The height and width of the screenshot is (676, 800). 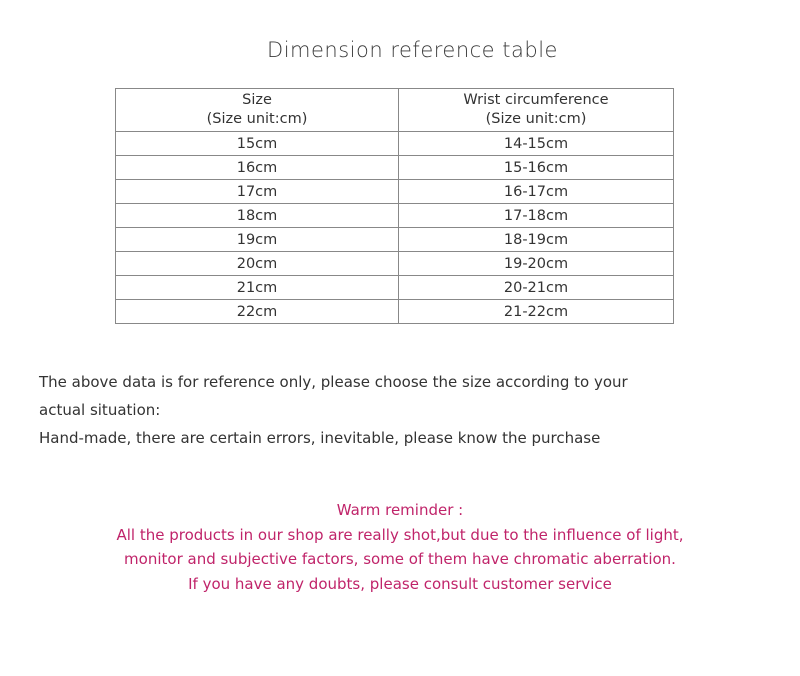 I want to click on header-size-unit: (Size unit:cm), so click(x=257, y=119).